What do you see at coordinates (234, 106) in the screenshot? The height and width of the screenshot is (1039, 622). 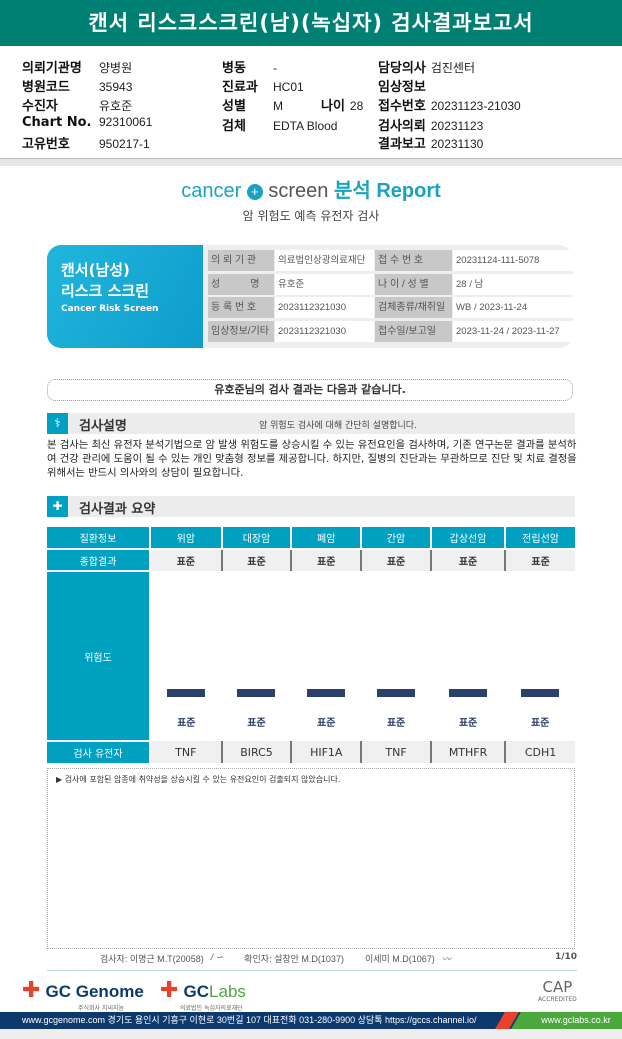 I see `field-label: 성별` at bounding box center [234, 106].